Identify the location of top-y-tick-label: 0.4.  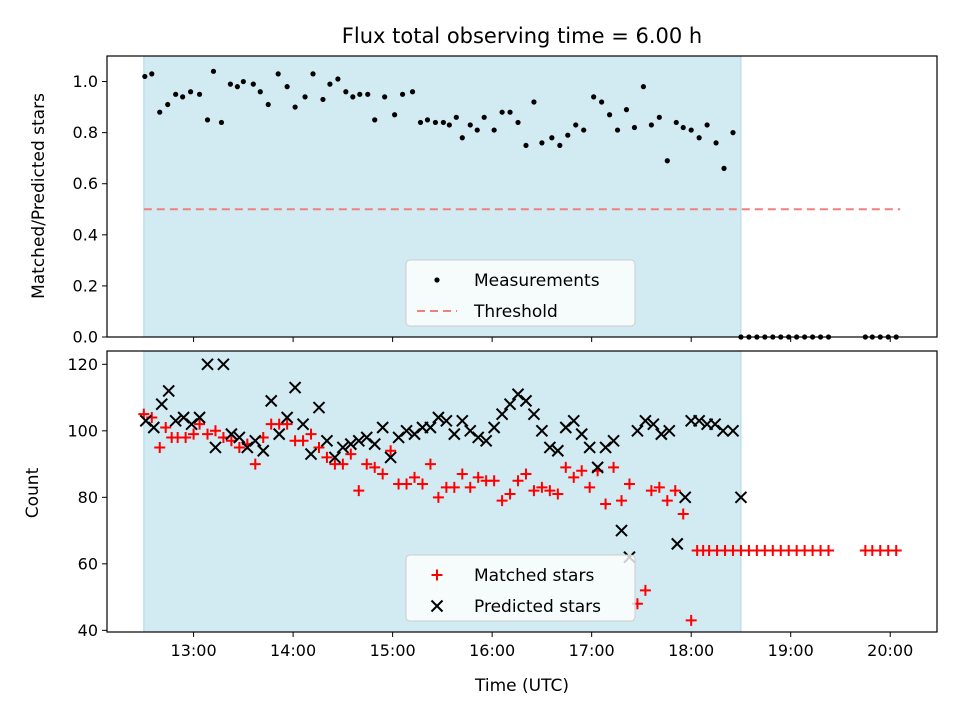
(85, 234).